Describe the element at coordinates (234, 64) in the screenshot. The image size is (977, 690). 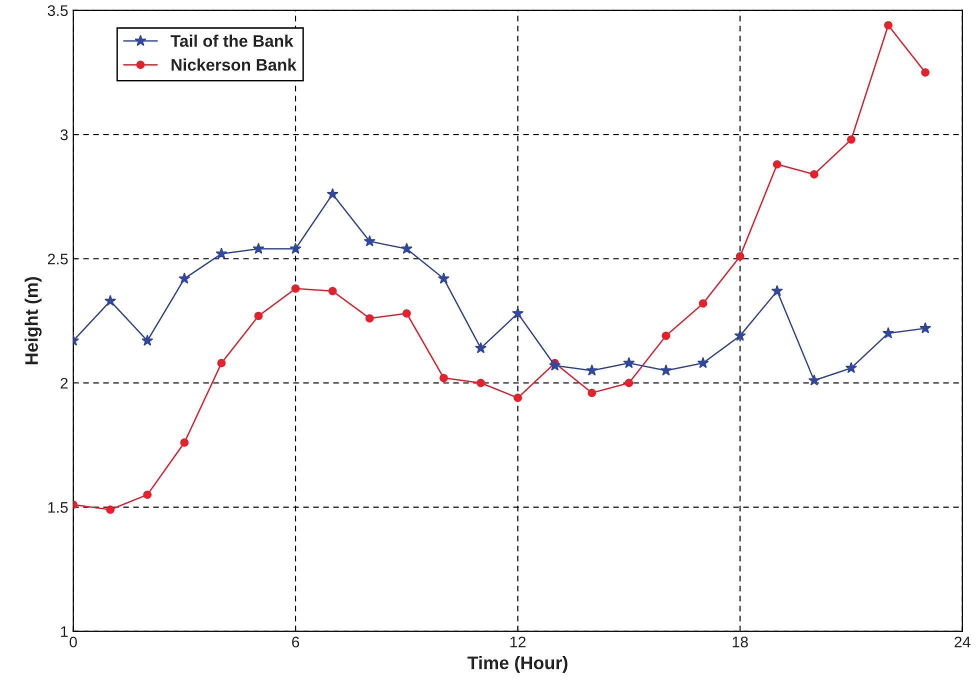
I see `legend-label: Nickerson Bank` at that location.